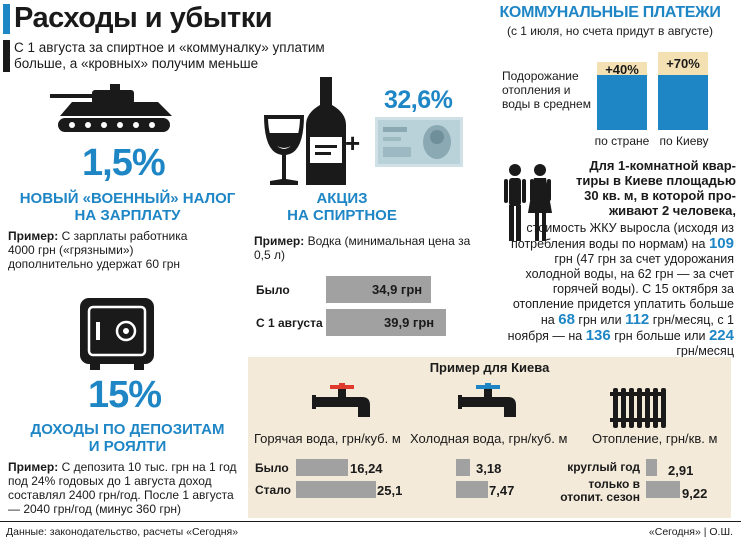 Image resolution: width=741 pixels, height=549 pixels. Describe the element at coordinates (528, 202) in the screenshot. I see `people-icon` at that location.